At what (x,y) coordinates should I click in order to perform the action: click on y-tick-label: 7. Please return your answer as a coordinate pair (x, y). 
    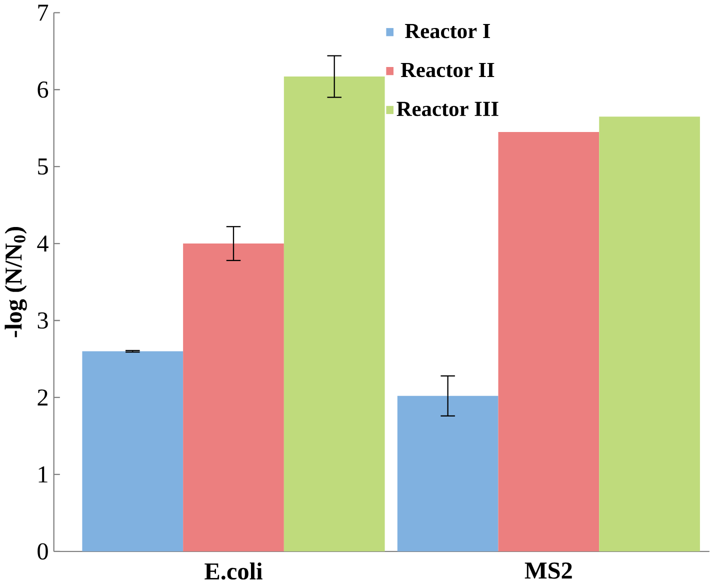
    Looking at the image, I should click on (43, 12).